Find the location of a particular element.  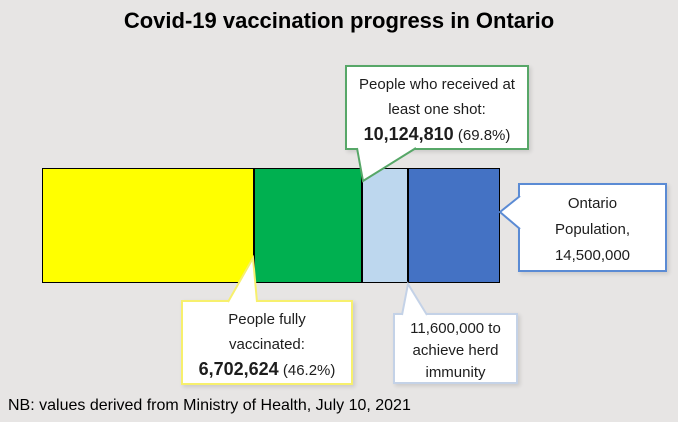

callout-population: Ontario Population, 14,500,000 is located at coordinates (592, 227).